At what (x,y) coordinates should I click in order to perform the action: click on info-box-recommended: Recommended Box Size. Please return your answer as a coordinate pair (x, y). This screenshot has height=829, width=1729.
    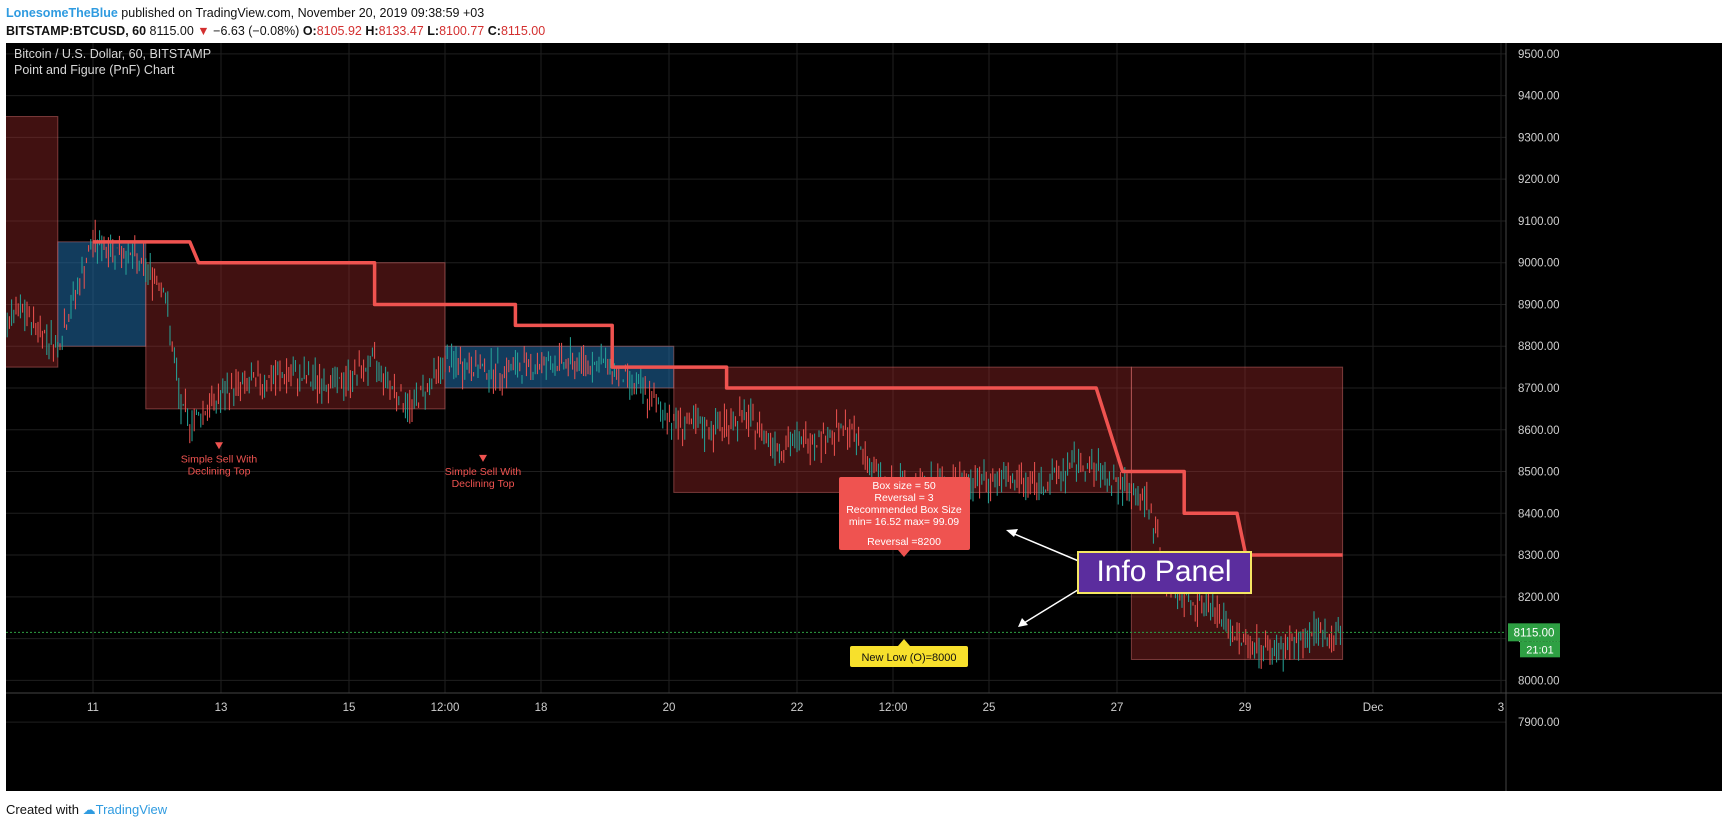
    Looking at the image, I should click on (904, 510).